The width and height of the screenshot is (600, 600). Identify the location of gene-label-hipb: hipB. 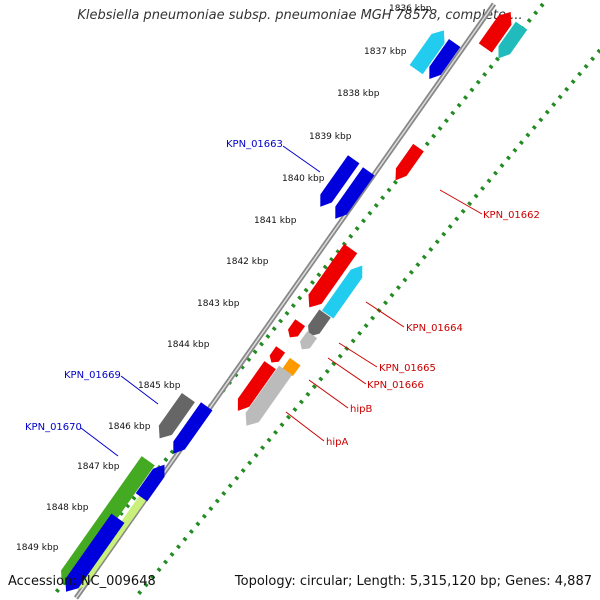
(361, 409).